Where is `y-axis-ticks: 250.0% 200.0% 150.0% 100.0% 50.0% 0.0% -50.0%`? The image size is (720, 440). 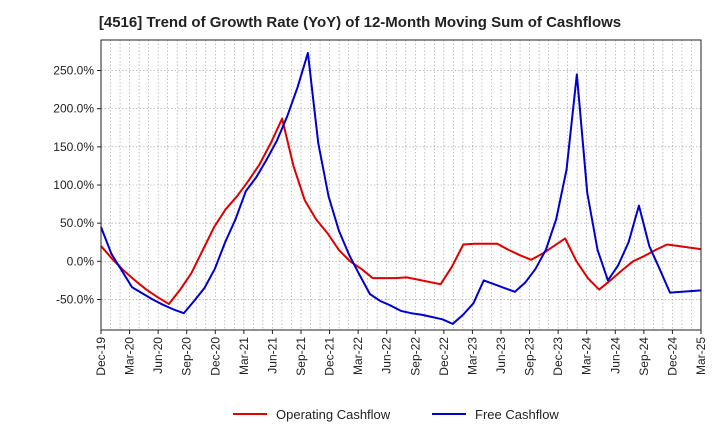 y-axis-ticks: 250.0% 200.0% 150.0% 100.0% 50.0% 0.0% -50.0% is located at coordinates (77, 185).